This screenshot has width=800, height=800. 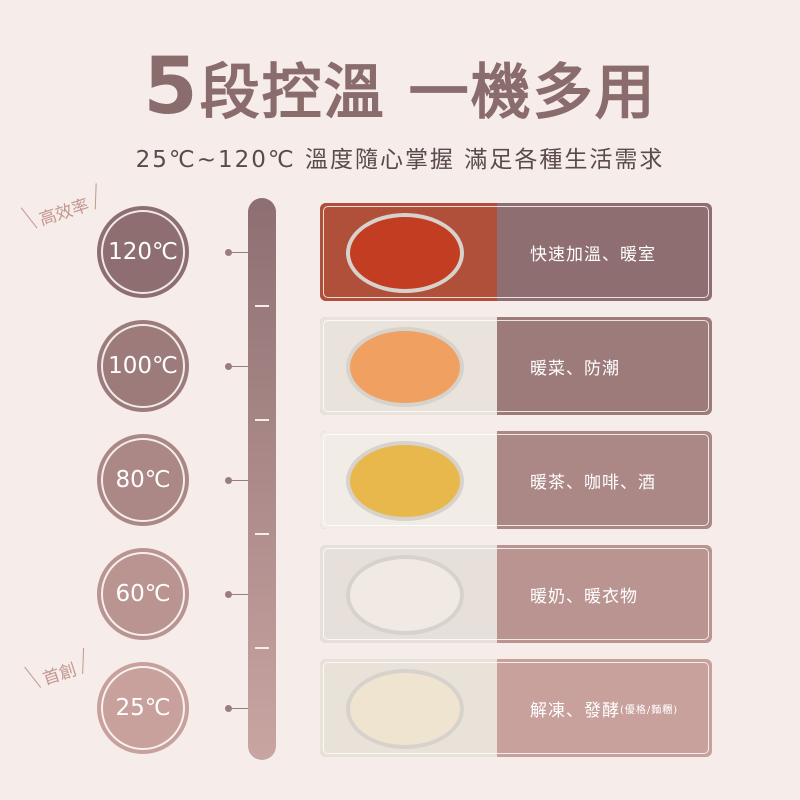 What do you see at coordinates (408, 366) in the screenshot?
I see `salmon-vegetables-image` at bounding box center [408, 366].